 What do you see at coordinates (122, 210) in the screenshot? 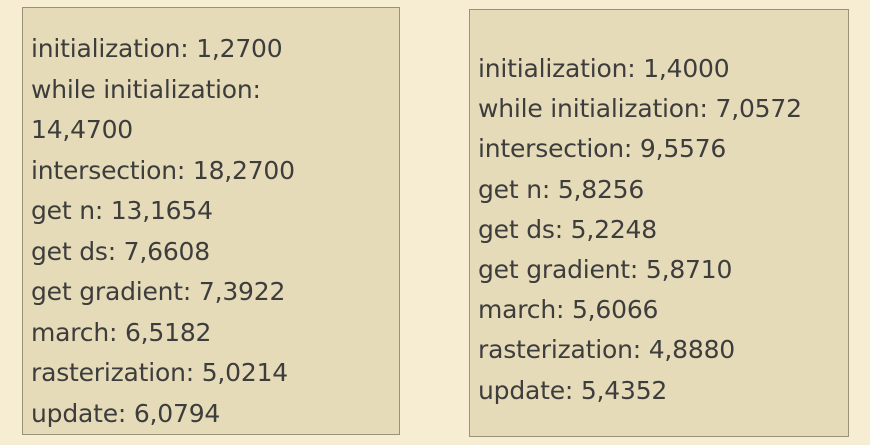
I see `timing-line: get n: 13,1654` at bounding box center [122, 210].